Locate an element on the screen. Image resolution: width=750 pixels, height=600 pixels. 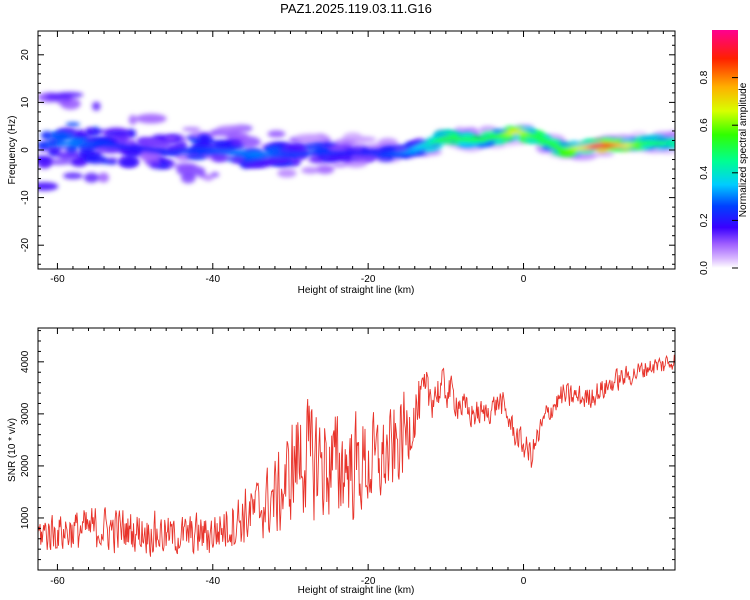
snr-y-axis-label: SNR (10 * v/v) is located at coordinates (12, 450).